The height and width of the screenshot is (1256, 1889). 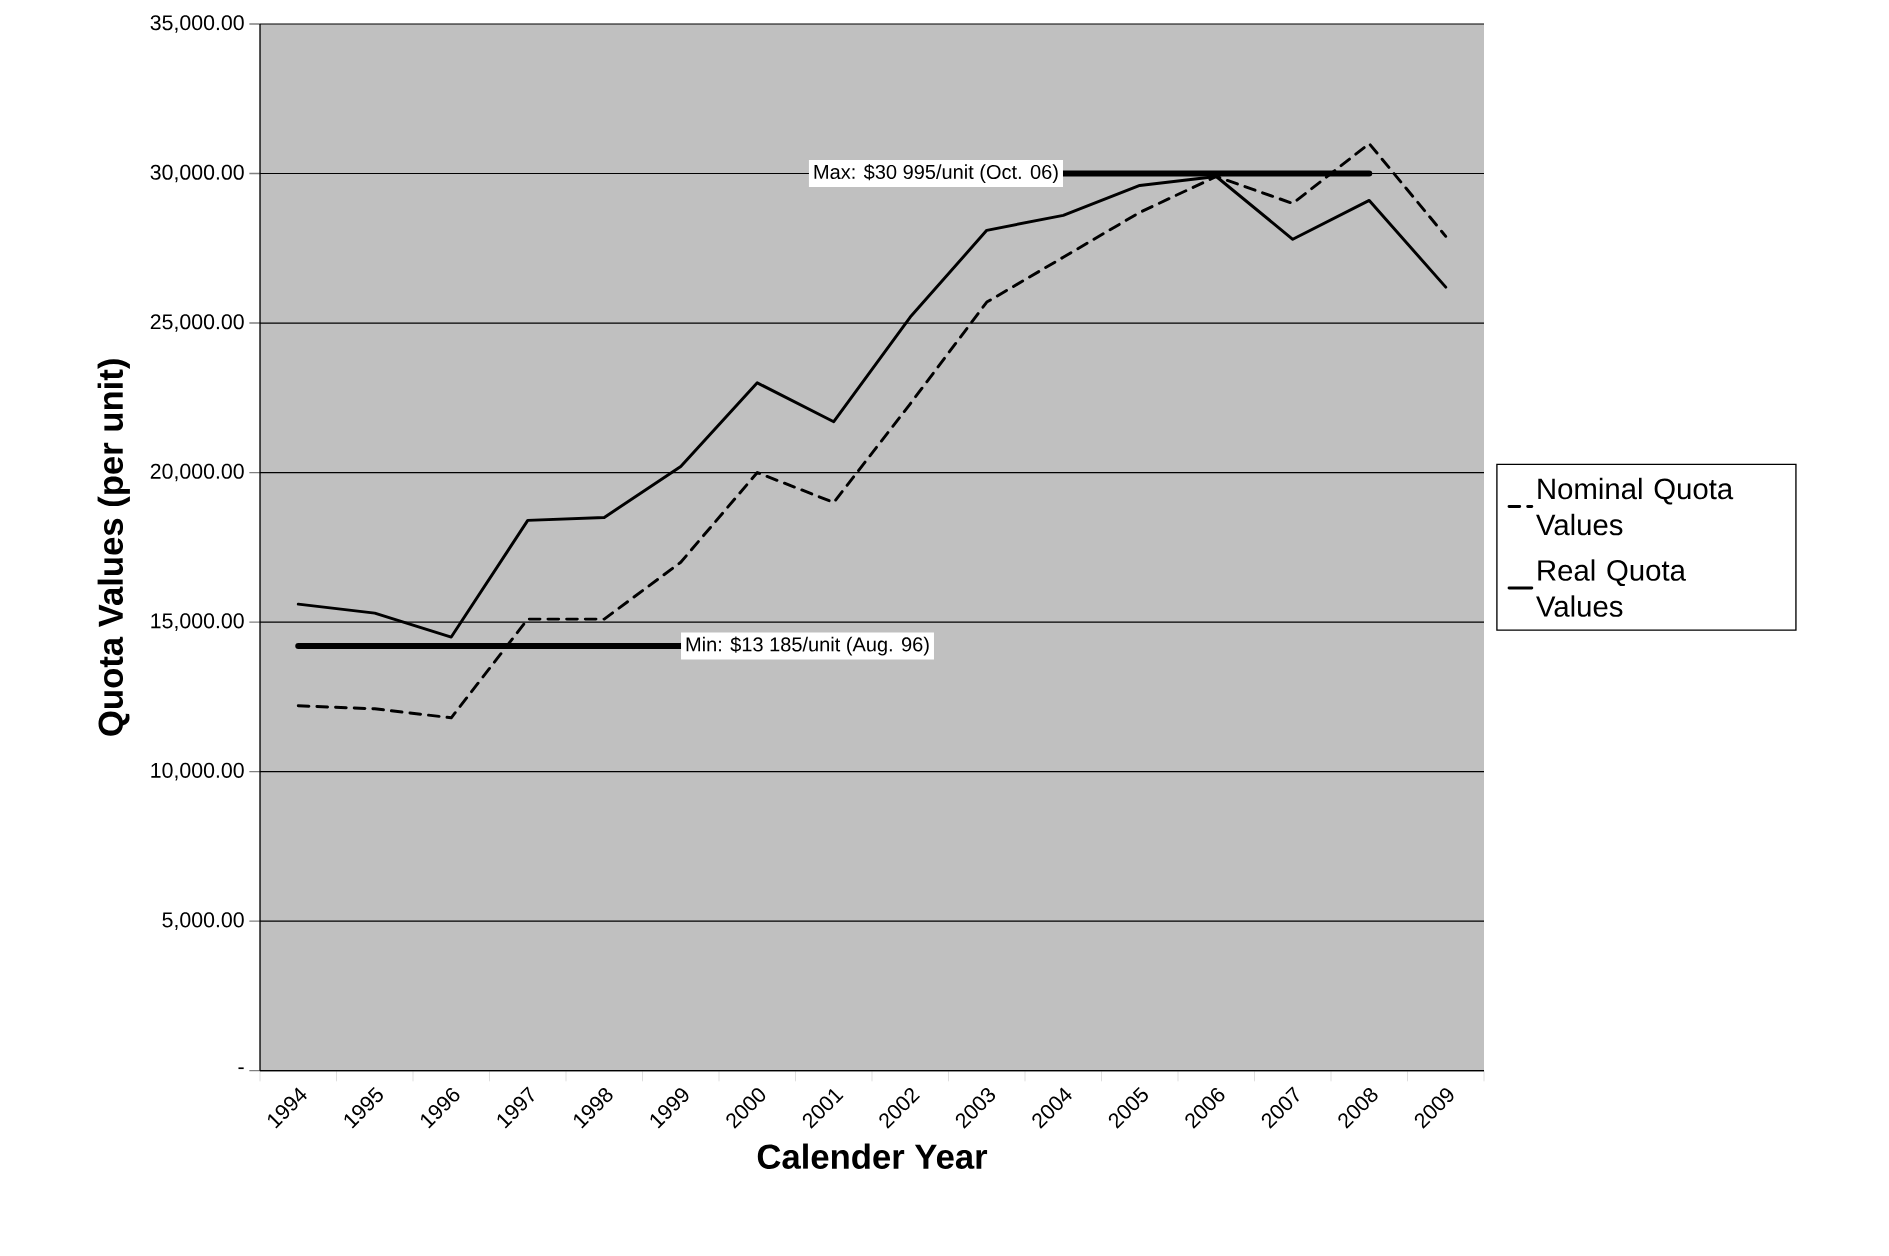 I want to click on y-tick-label: 30,000.00, so click(x=197, y=173).